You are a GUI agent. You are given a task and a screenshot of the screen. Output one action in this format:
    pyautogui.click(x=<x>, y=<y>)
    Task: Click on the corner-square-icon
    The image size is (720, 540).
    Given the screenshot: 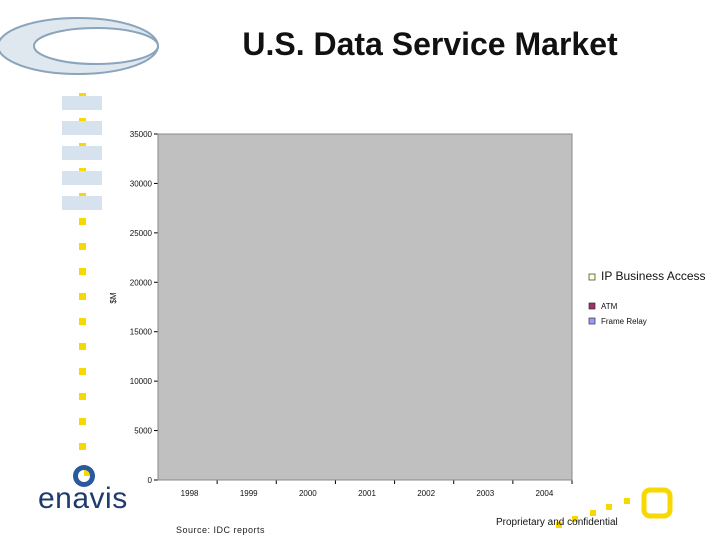 What is the action you would take?
    pyautogui.click(x=657, y=503)
    